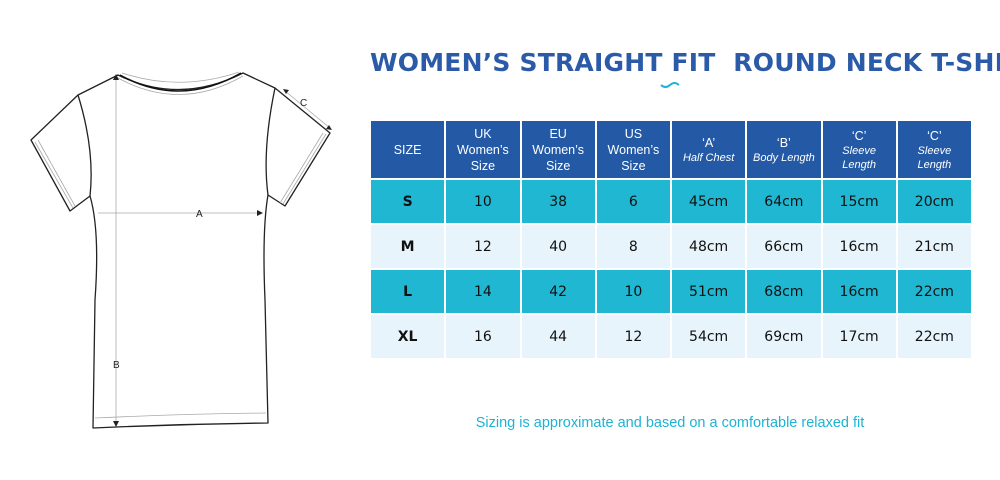  Describe the element at coordinates (483, 336) in the screenshot. I see `table-cell: 16` at that location.